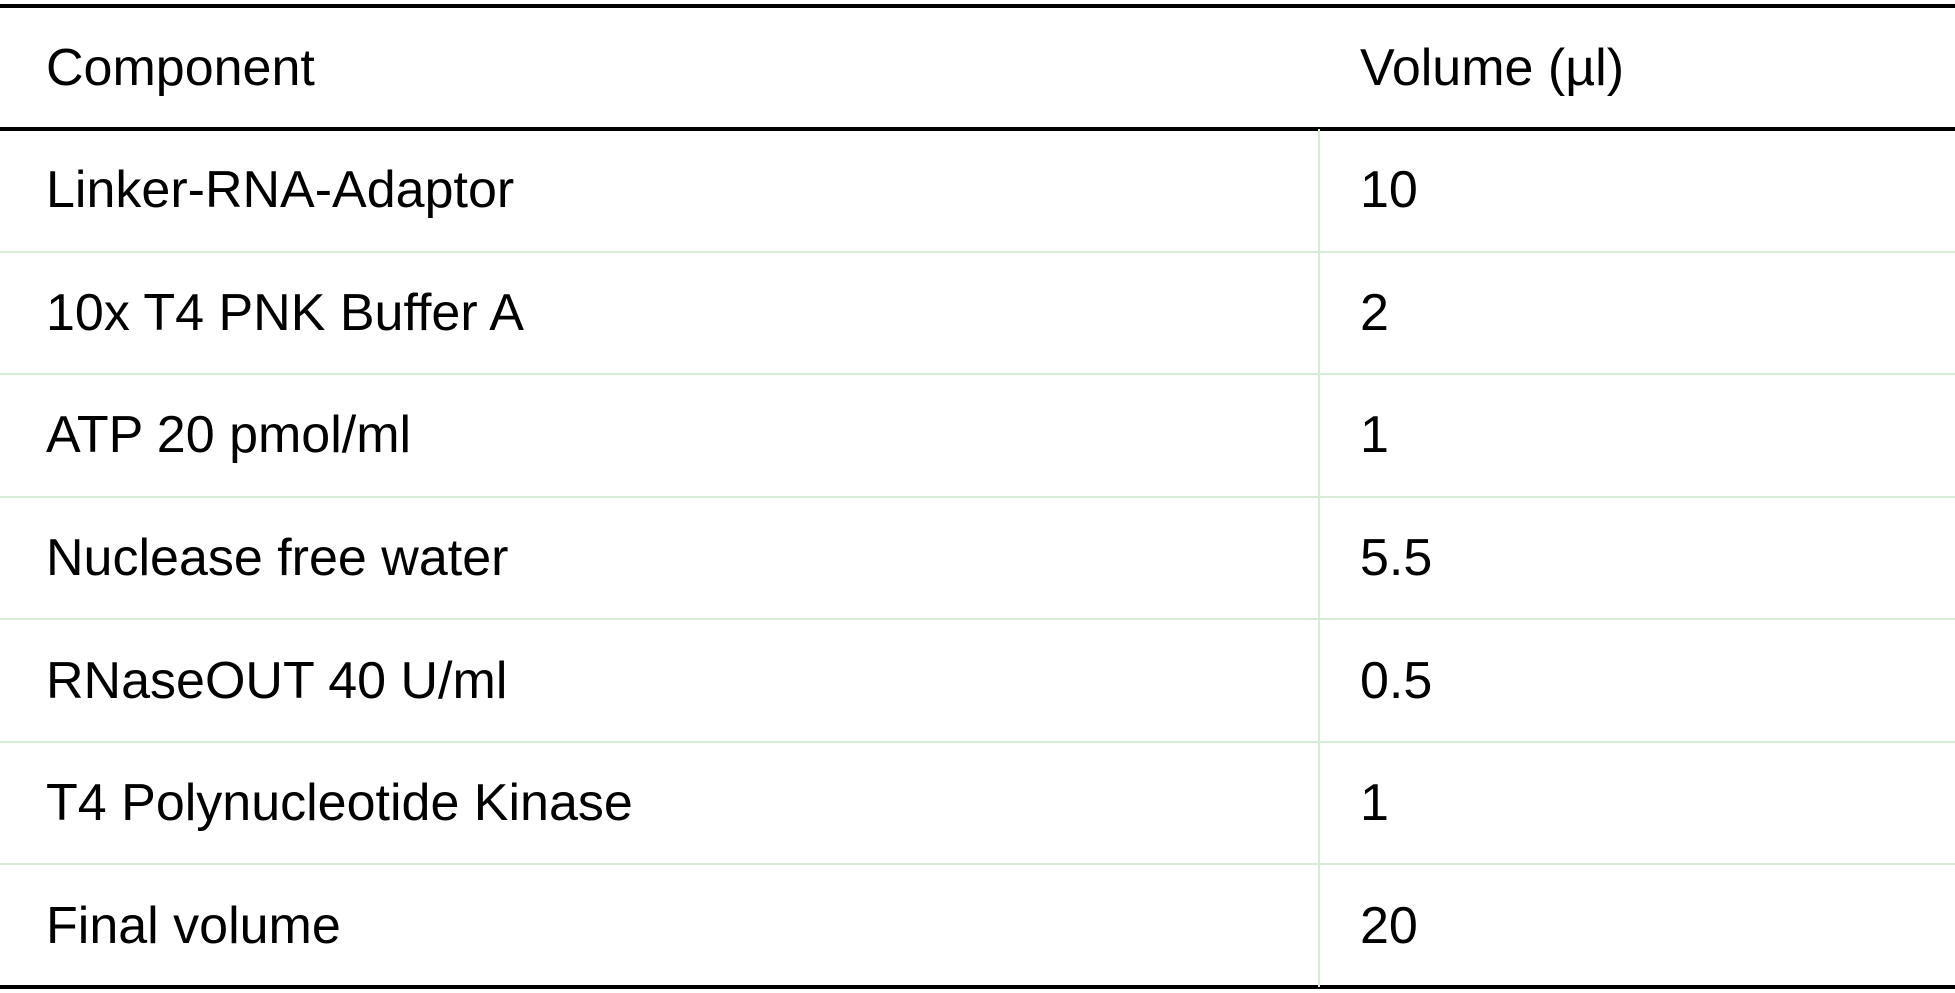 The image size is (1955, 993). I want to click on header-cell: Component, so click(180, 67).